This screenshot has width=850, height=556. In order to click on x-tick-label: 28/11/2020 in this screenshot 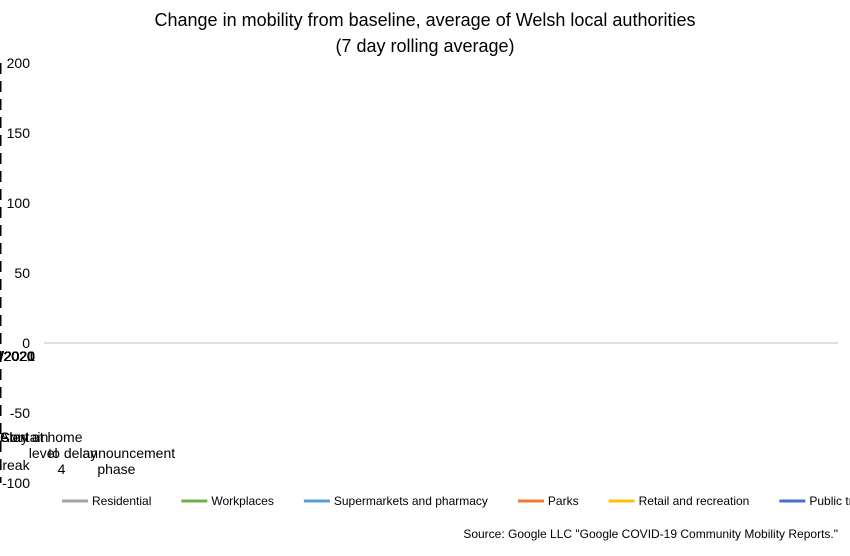, I will do `click(17, 356)`.